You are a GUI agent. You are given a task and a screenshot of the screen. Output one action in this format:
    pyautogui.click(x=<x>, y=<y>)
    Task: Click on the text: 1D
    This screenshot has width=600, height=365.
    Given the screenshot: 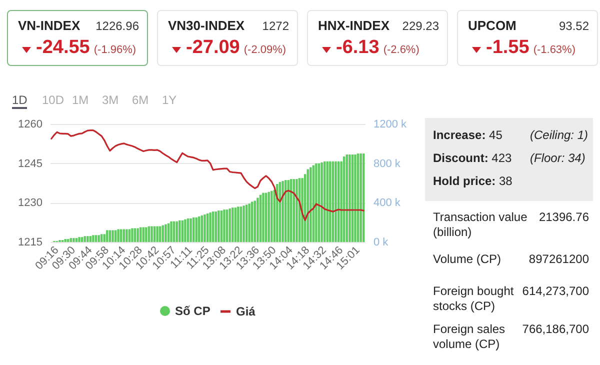 What is the action you would take?
    pyautogui.click(x=20, y=101)
    